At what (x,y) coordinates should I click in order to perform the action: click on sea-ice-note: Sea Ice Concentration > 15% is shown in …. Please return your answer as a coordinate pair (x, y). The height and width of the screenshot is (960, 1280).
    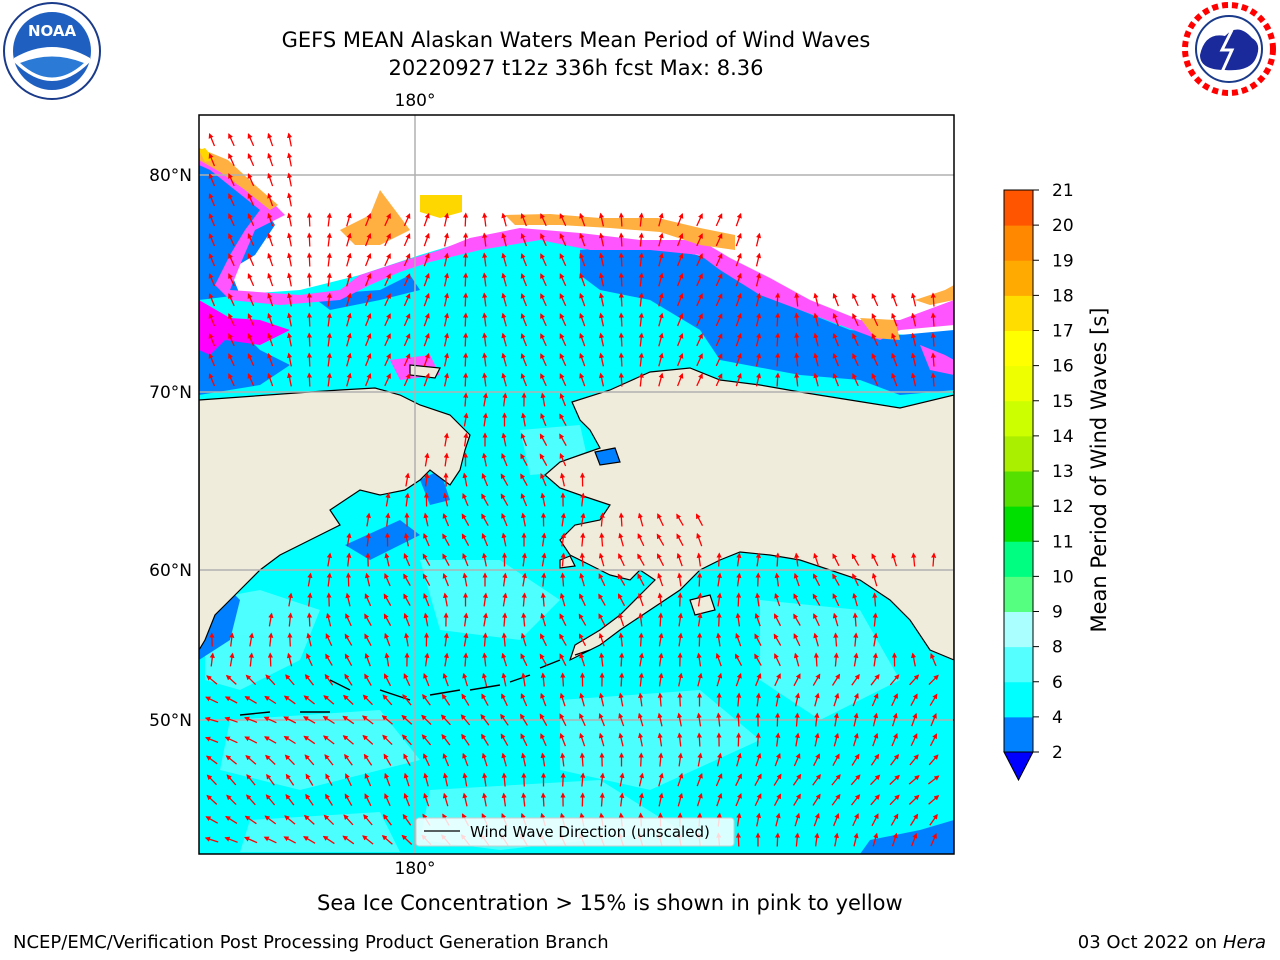
    Looking at the image, I should click on (610, 903).